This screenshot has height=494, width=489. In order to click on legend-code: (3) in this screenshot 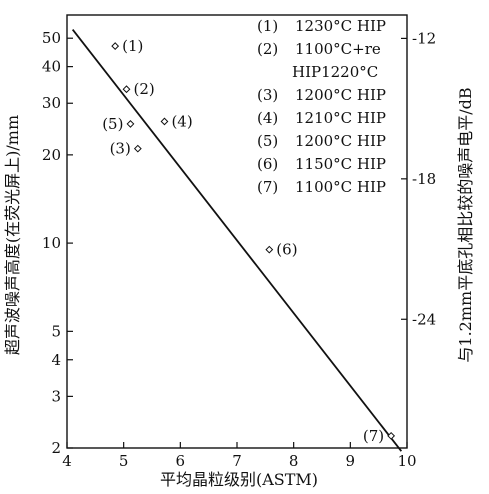, I will do `click(267, 95)`.